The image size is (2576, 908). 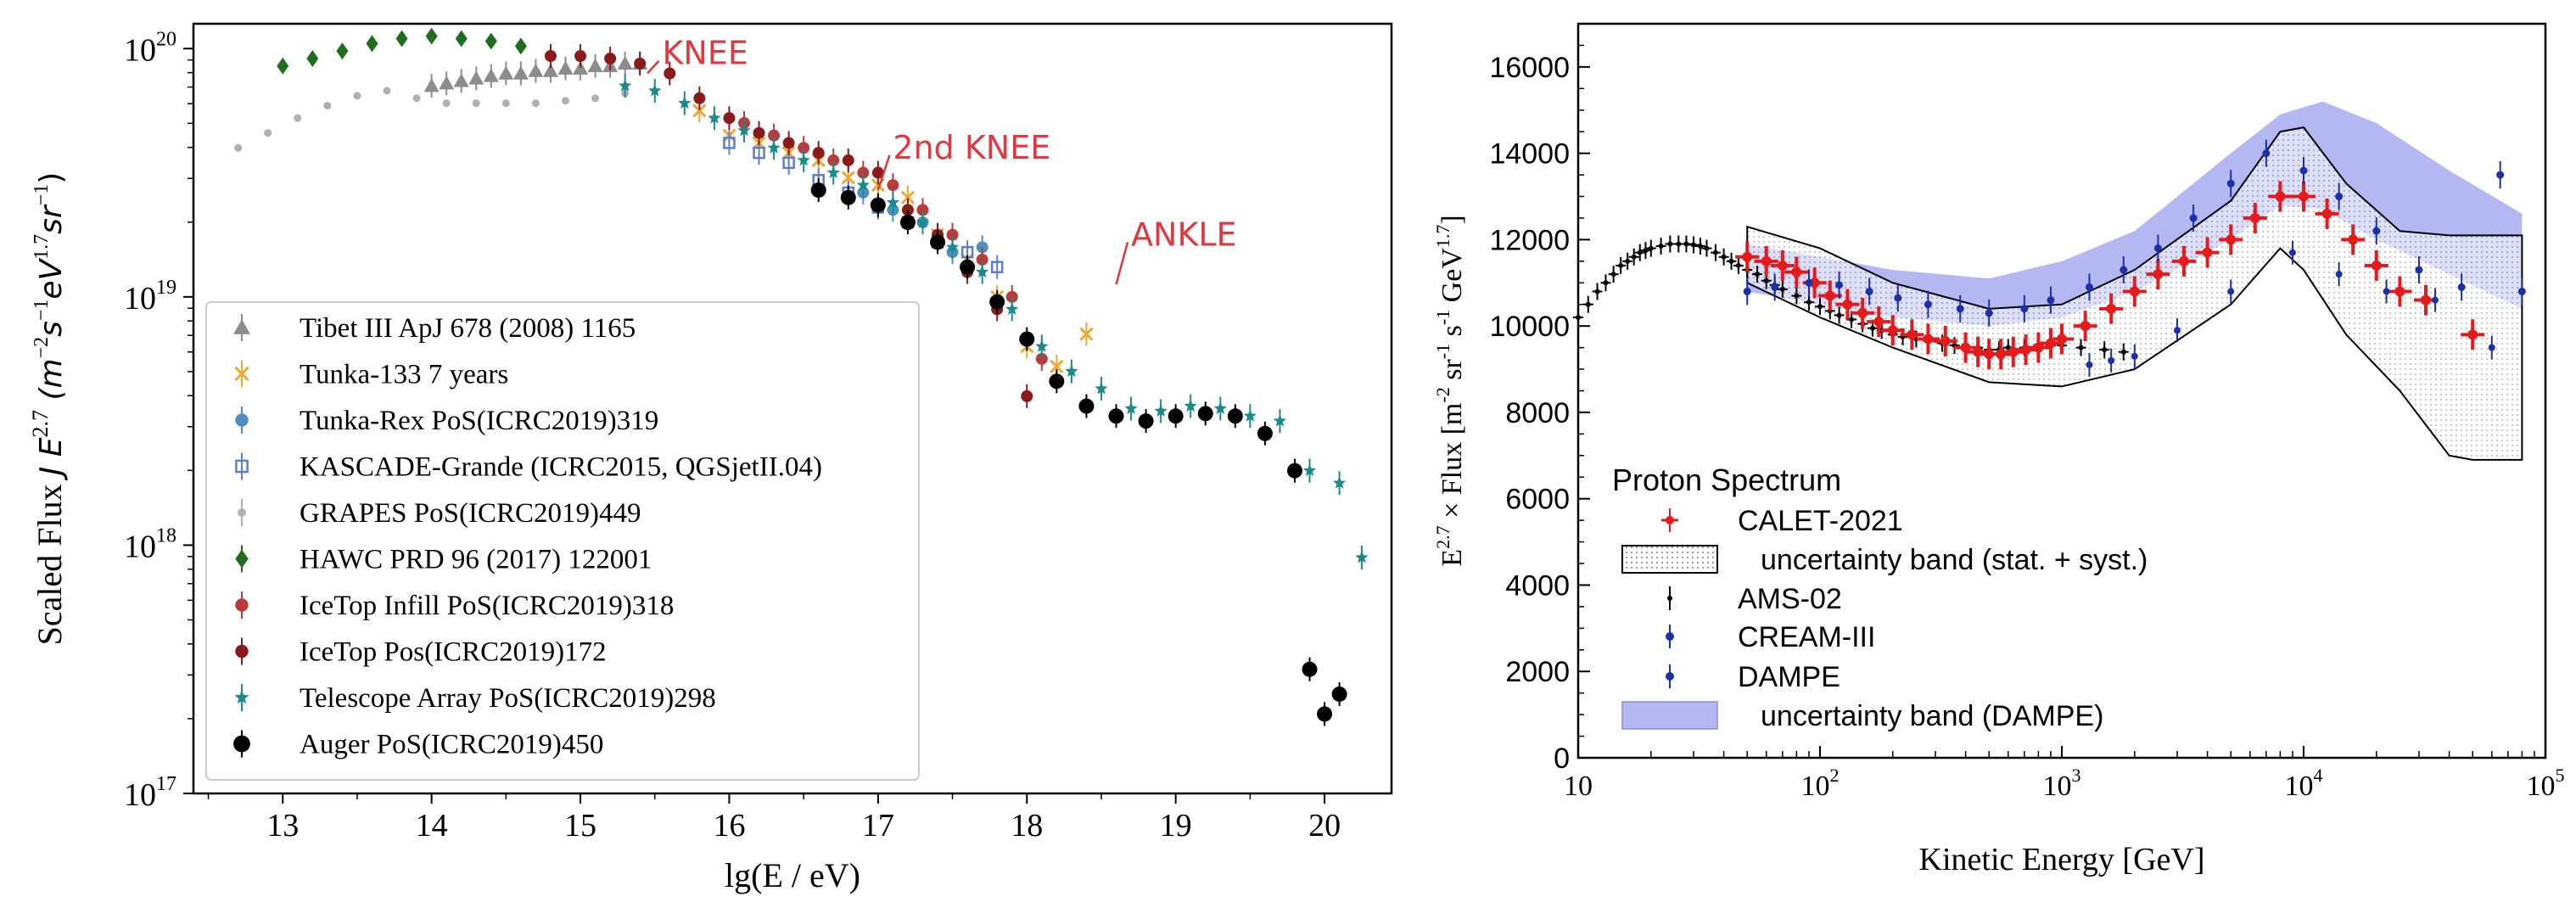 What do you see at coordinates (454, 652) in the screenshot?
I see `legend-label: IceTop Pos(ICRC2019)172` at bounding box center [454, 652].